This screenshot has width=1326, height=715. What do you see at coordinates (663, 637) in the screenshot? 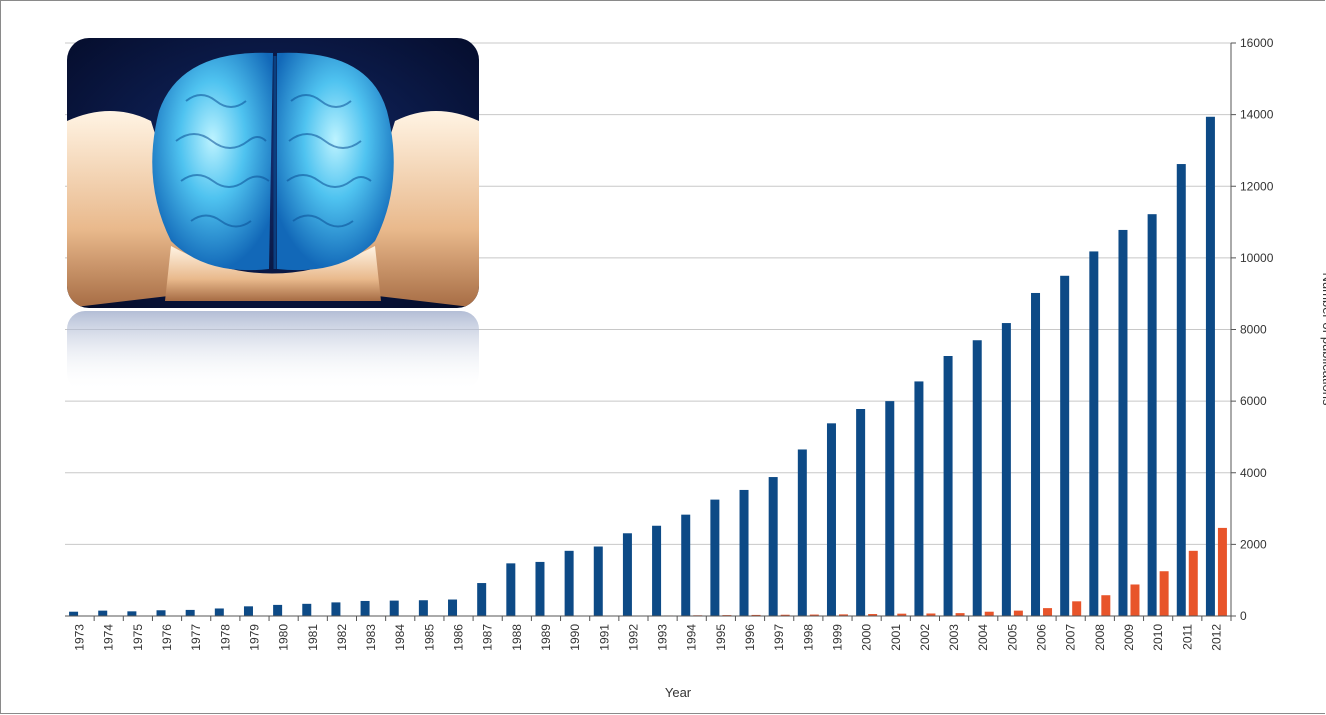
I see `x-tick-label: 1993` at bounding box center [663, 637].